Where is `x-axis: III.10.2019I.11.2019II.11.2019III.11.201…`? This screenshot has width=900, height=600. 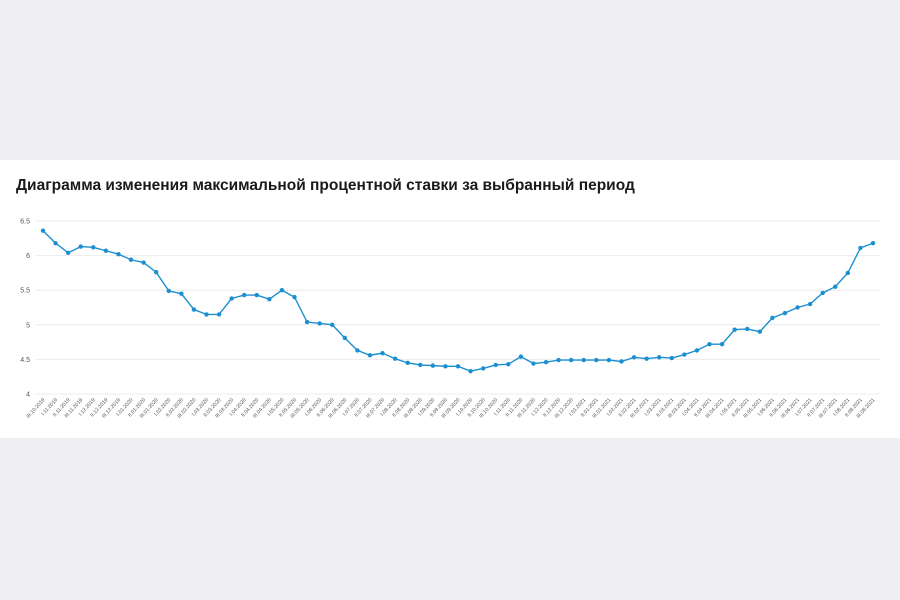
x-axis: III.10.2019I.11.2019II.11.2019III.11.201… is located at coordinates (451, 408).